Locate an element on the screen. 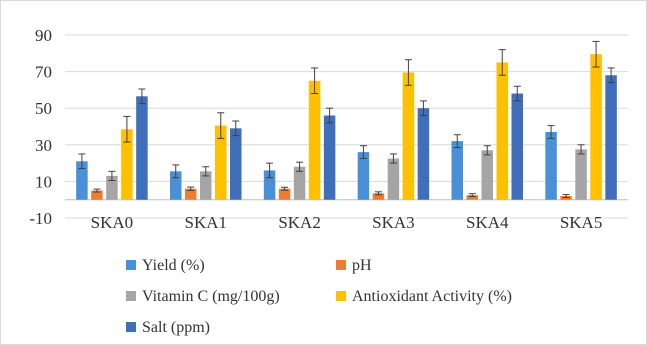 The width and height of the screenshot is (647, 345). legend-entry: Antioxidant Activity (%) is located at coordinates (424, 296).